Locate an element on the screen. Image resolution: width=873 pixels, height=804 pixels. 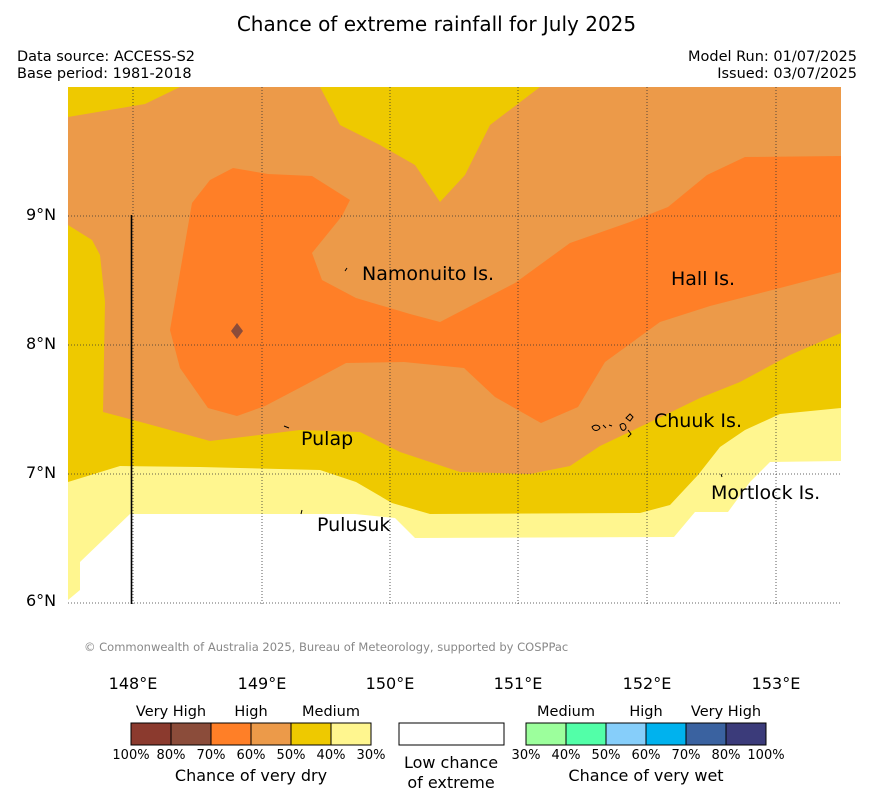
meta-right: Model Run: 01/07/2025 Issued: 03/07/2025 is located at coordinates (772, 66).